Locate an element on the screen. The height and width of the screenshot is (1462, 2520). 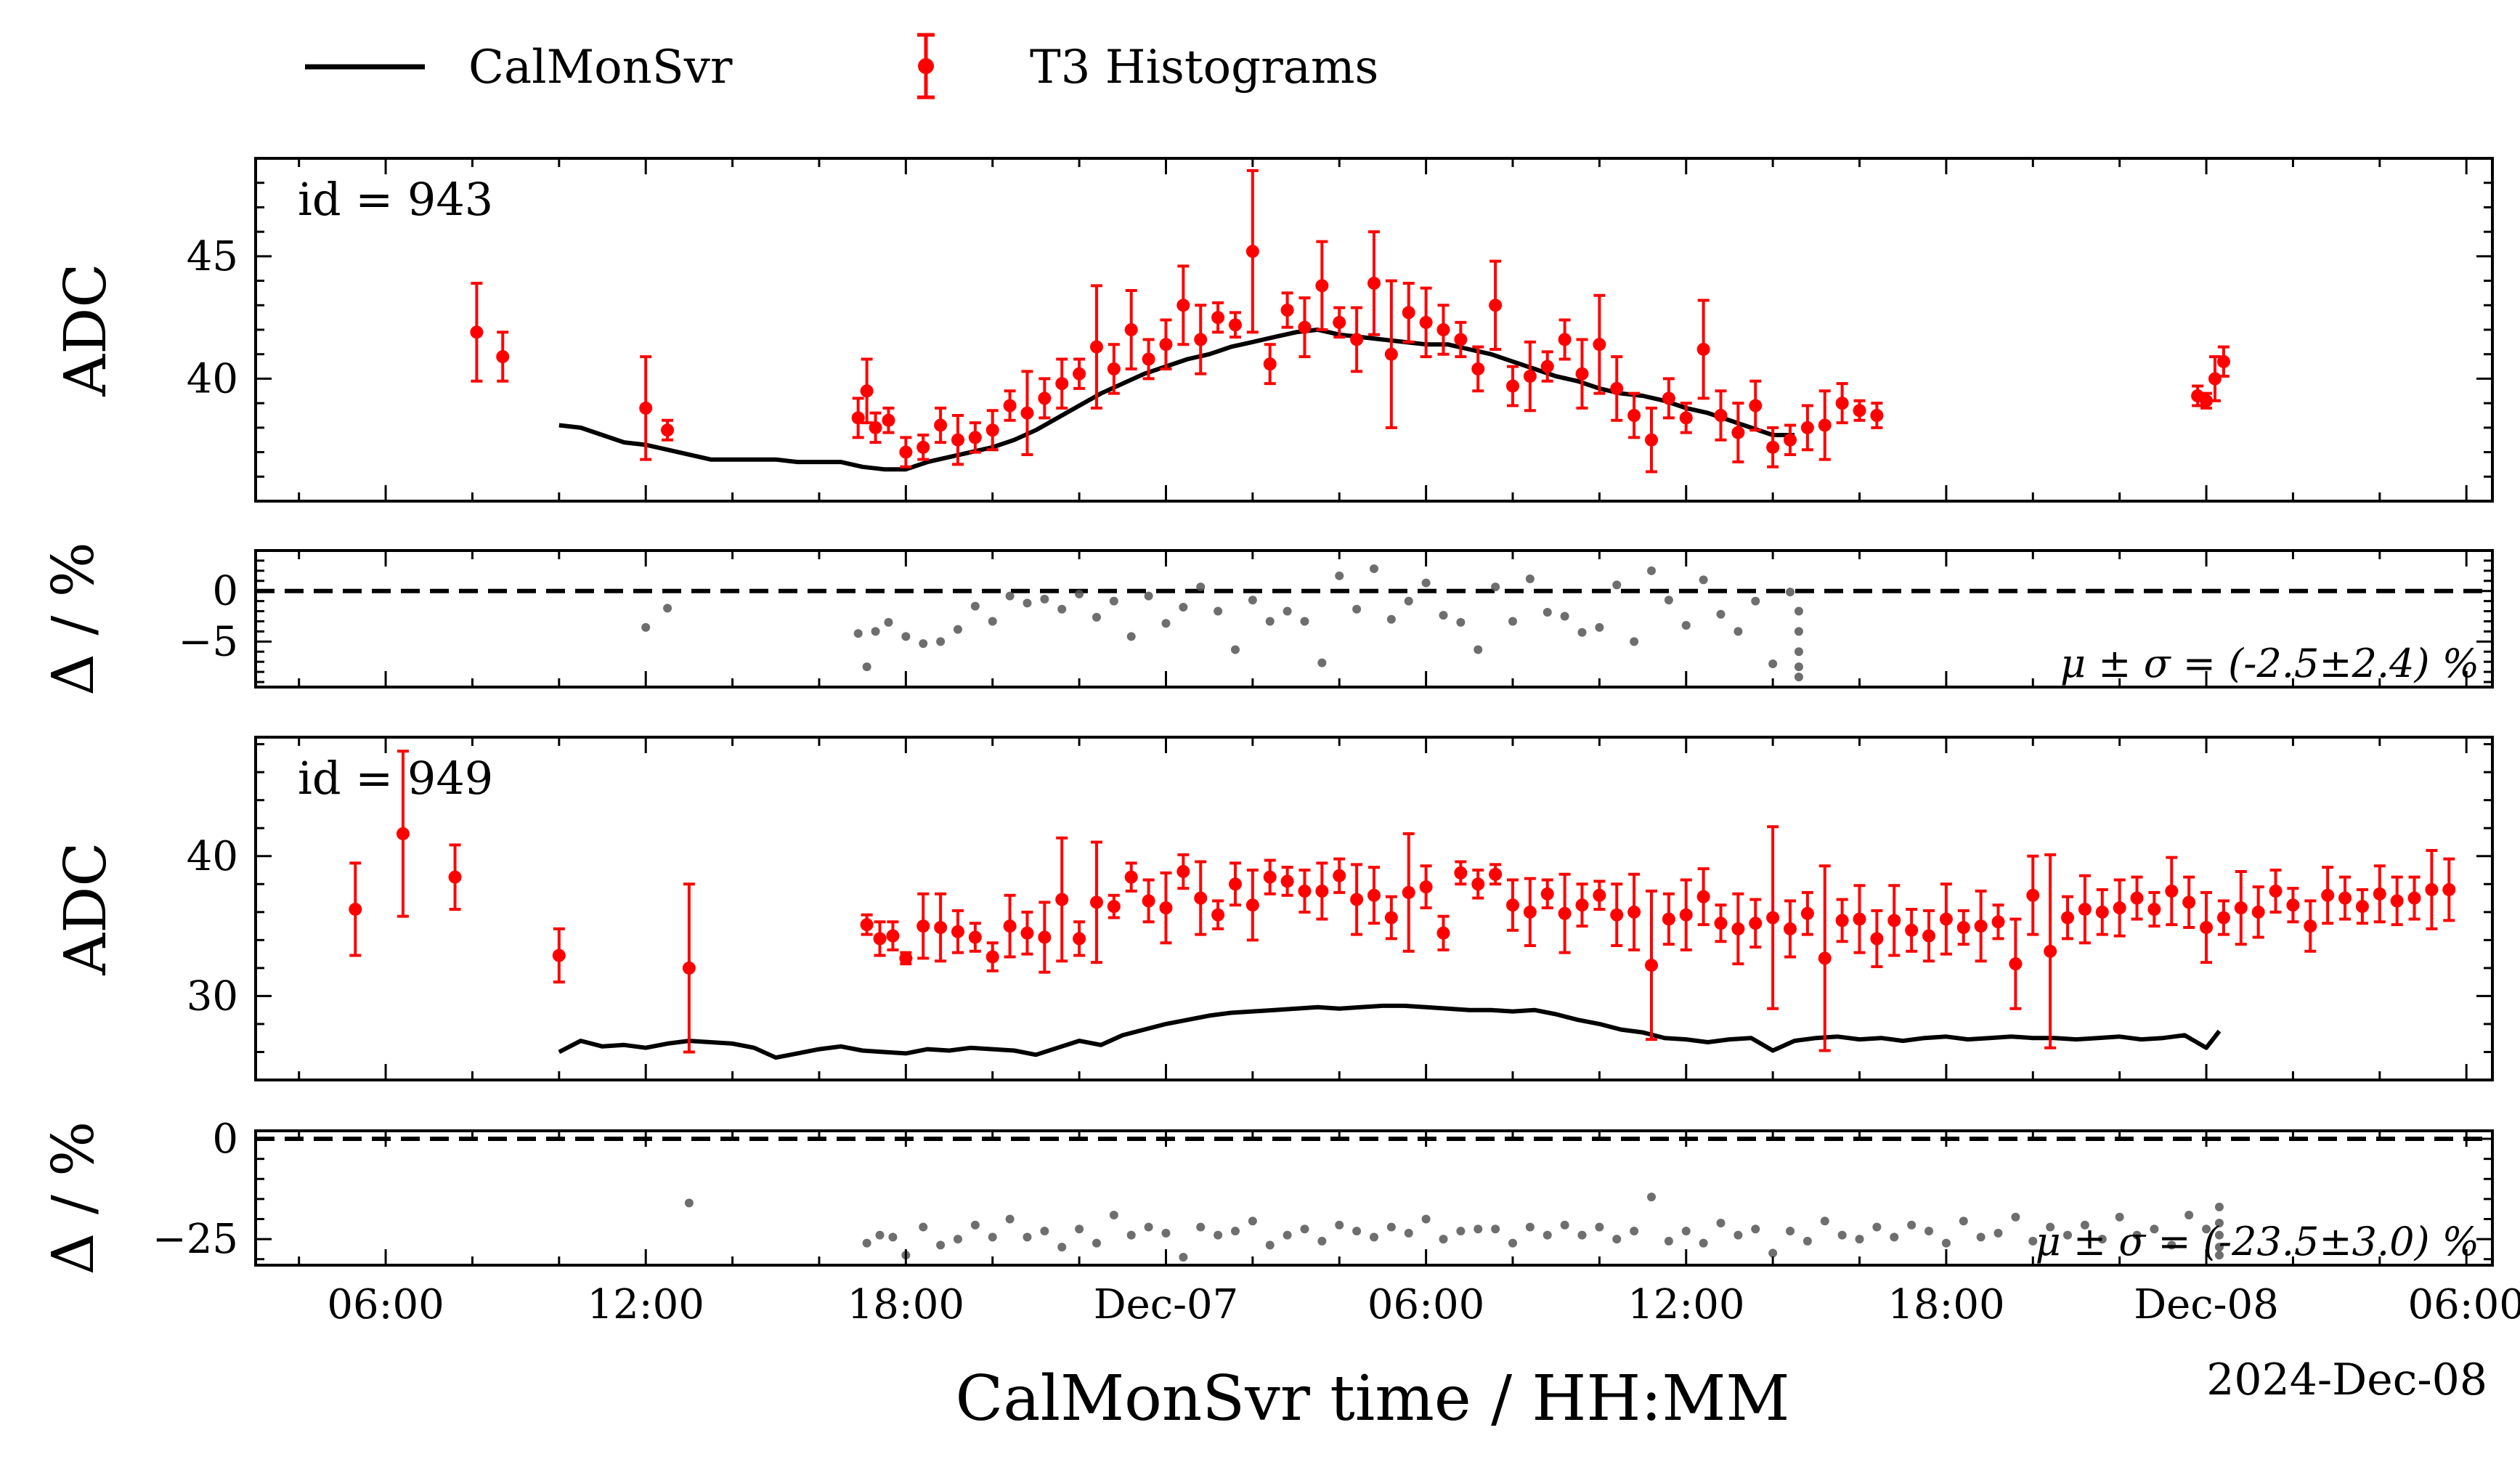
x-tick-label: 06:00 is located at coordinates (385, 1305).